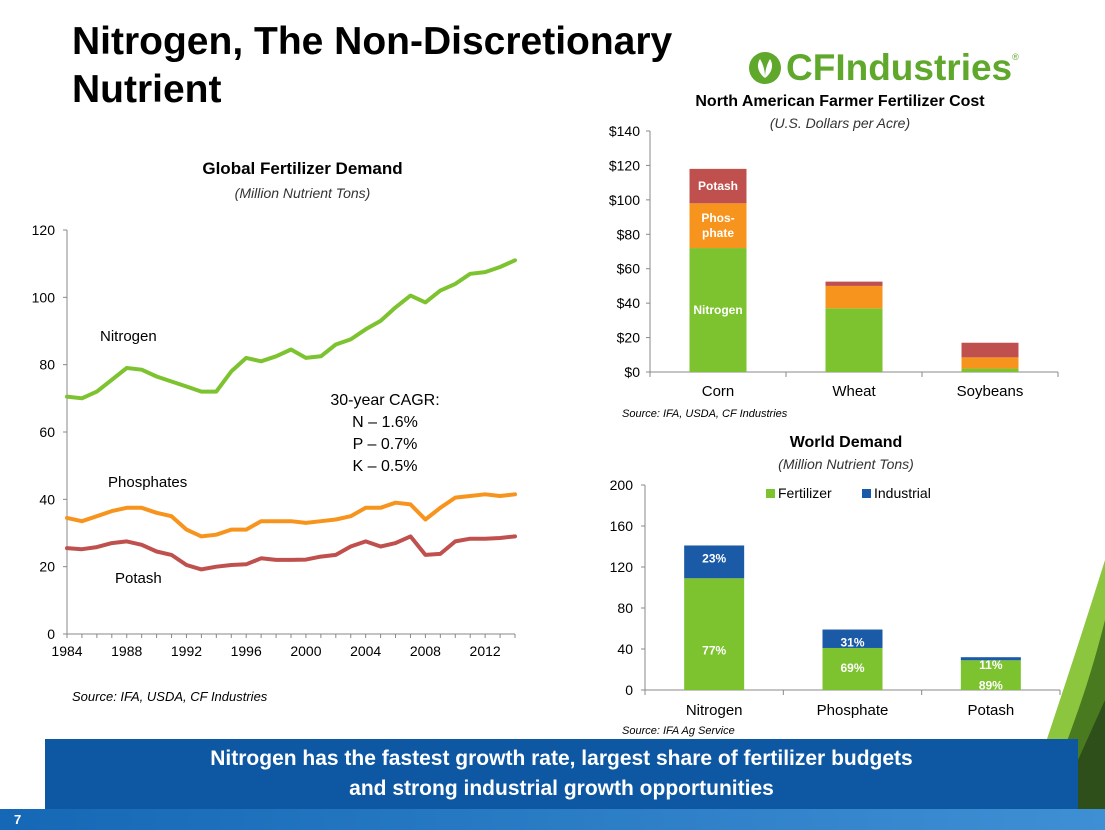 This screenshot has width=1105, height=830. I want to click on page-number: 7, so click(18, 819).